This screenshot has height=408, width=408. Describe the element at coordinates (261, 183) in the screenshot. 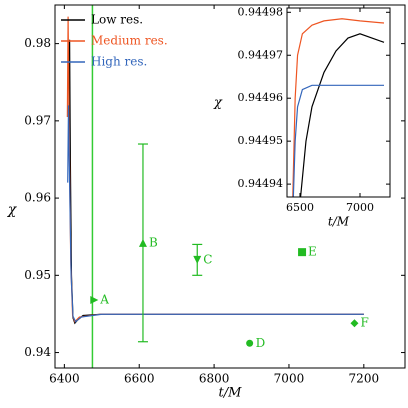

I see `y-tick-label: 0.94494` at that location.